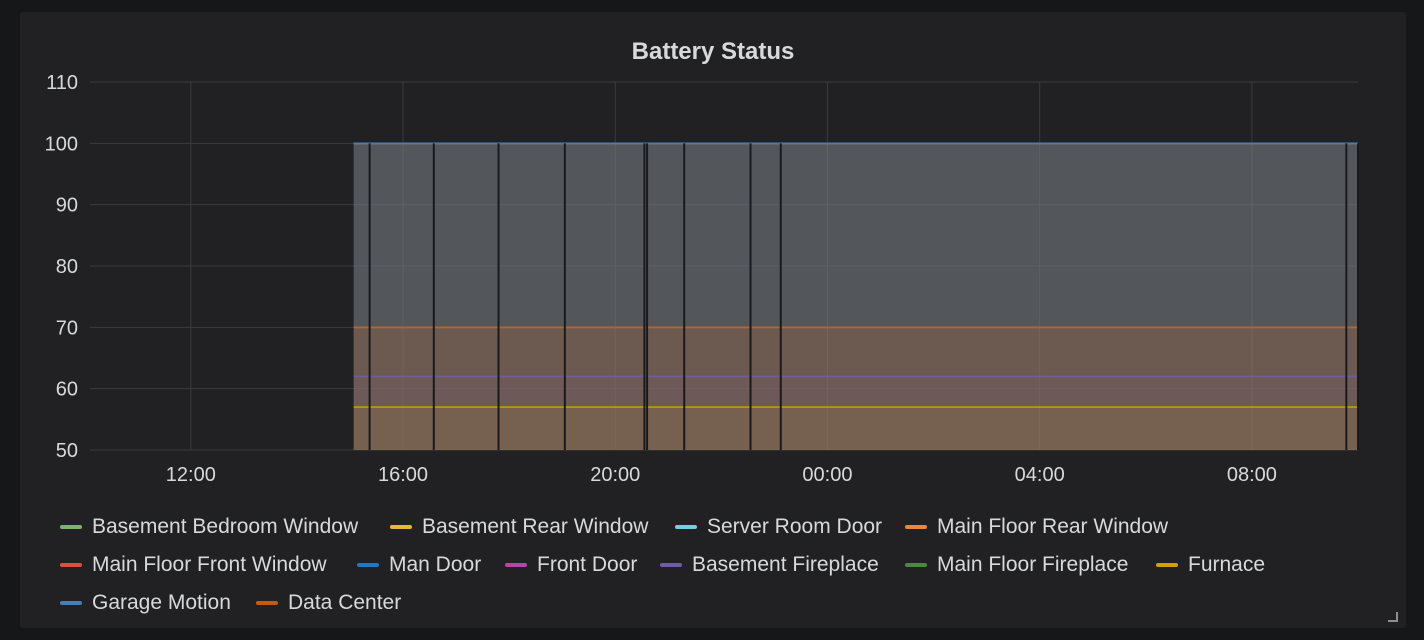  Describe the element at coordinates (1053, 526) in the screenshot. I see `legend-label: Main Floor Rear Window` at that location.